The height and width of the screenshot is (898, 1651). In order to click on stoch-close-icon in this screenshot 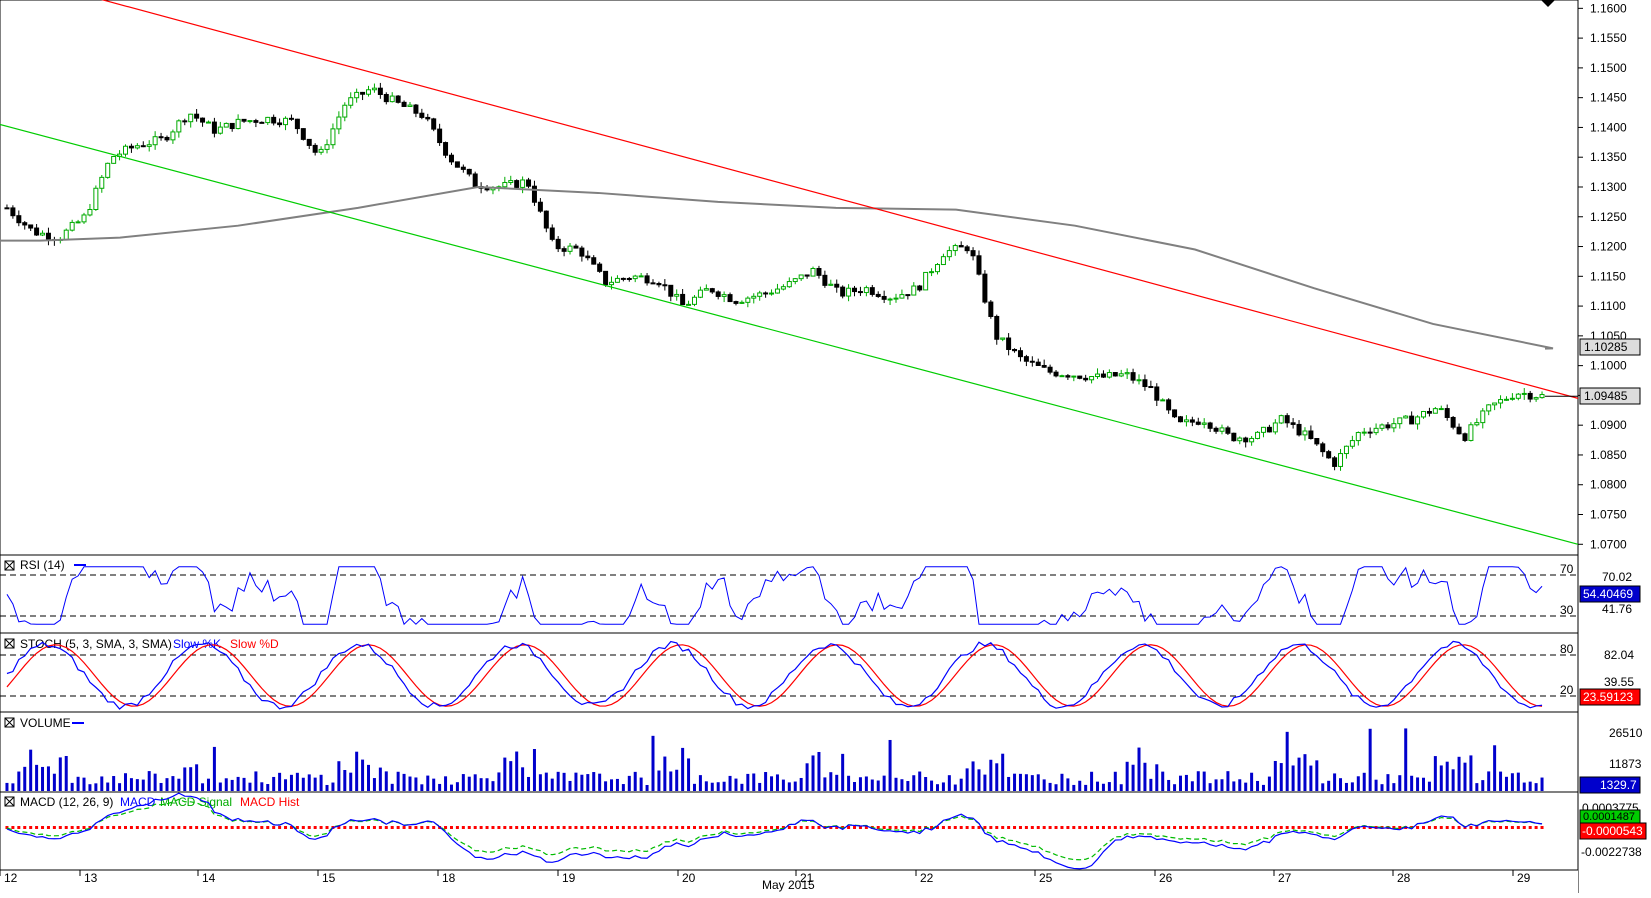, I will do `click(9, 643)`.